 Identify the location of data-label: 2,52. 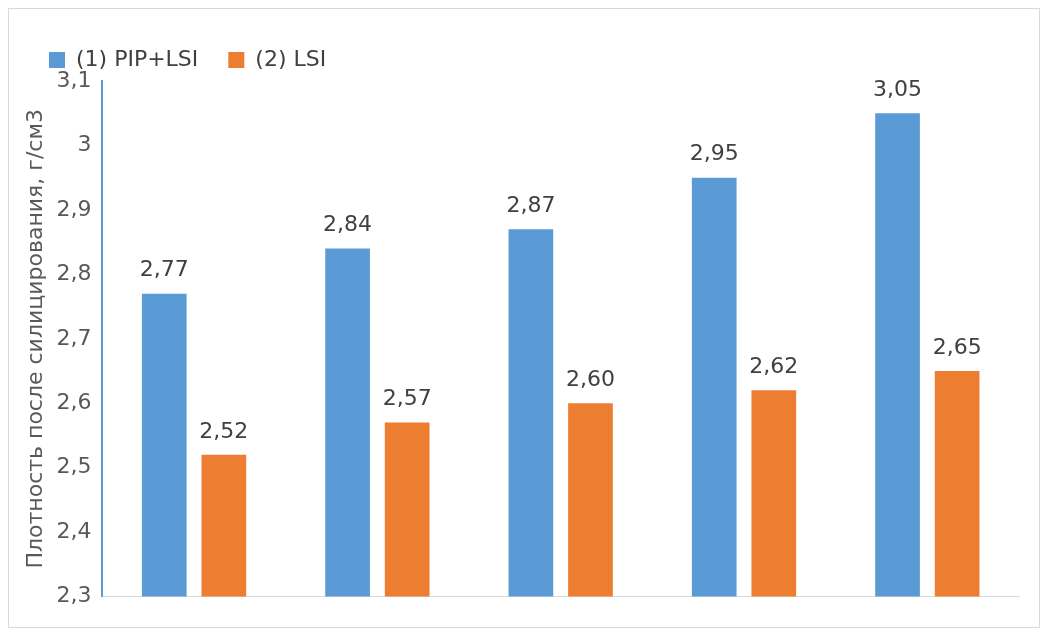
(224, 430).